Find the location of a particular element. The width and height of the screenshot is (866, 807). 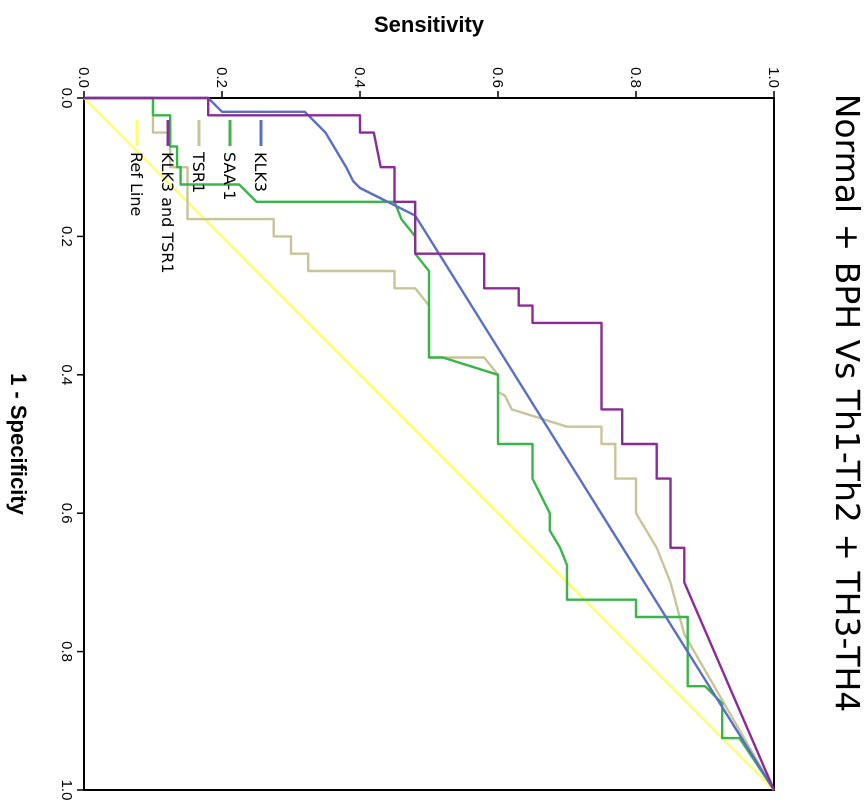

x-tick-label: 0.2 is located at coordinates (66, 236).